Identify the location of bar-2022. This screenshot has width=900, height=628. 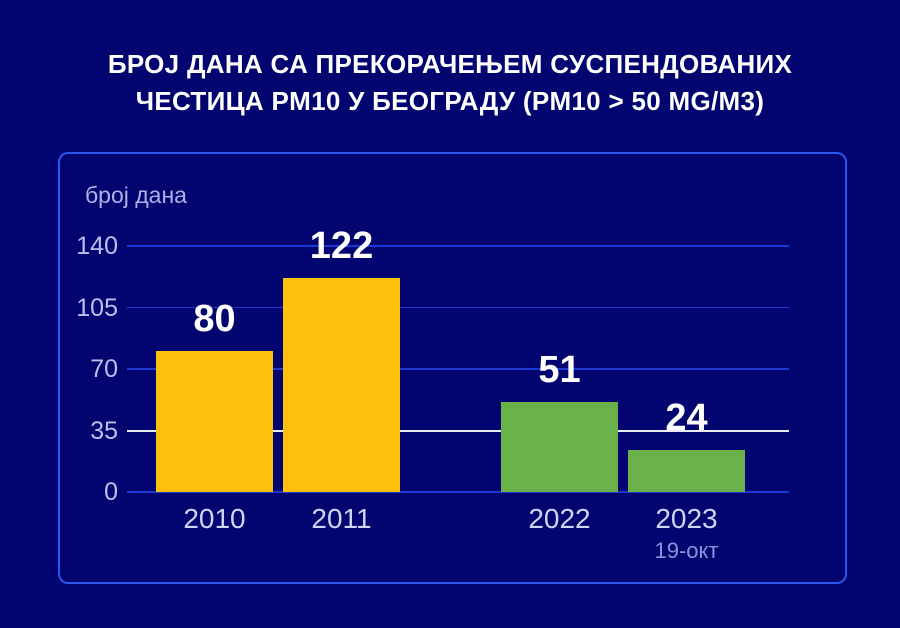
(559, 447).